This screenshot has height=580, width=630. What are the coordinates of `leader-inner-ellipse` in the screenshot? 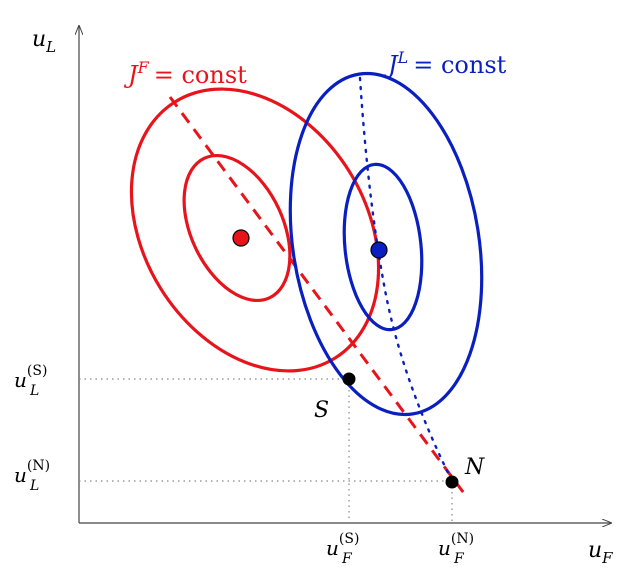 It's located at (383, 247).